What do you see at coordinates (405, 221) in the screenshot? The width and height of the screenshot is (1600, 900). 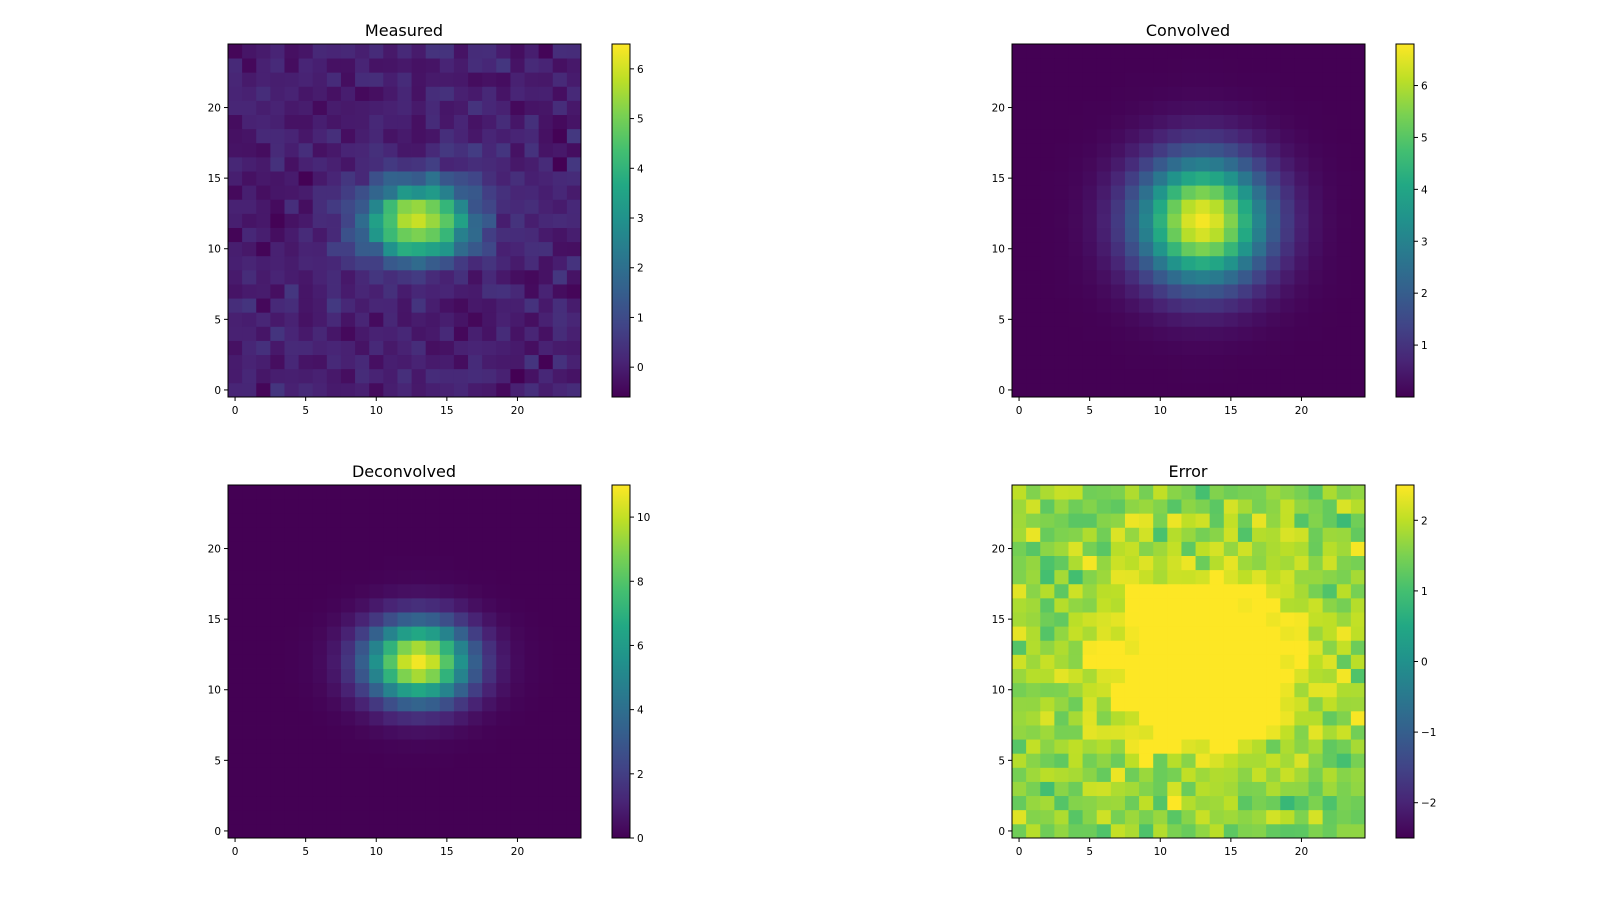 I see `heatmap-cells` at bounding box center [405, 221].